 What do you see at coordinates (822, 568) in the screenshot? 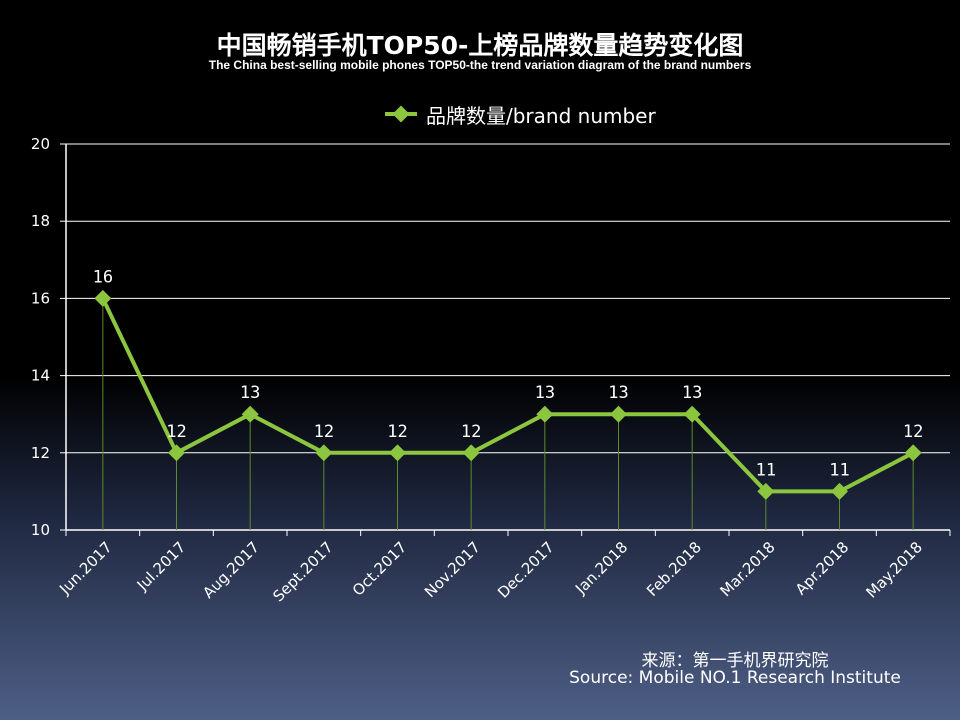
I see `x-tick-label: Apr.2018` at bounding box center [822, 568].